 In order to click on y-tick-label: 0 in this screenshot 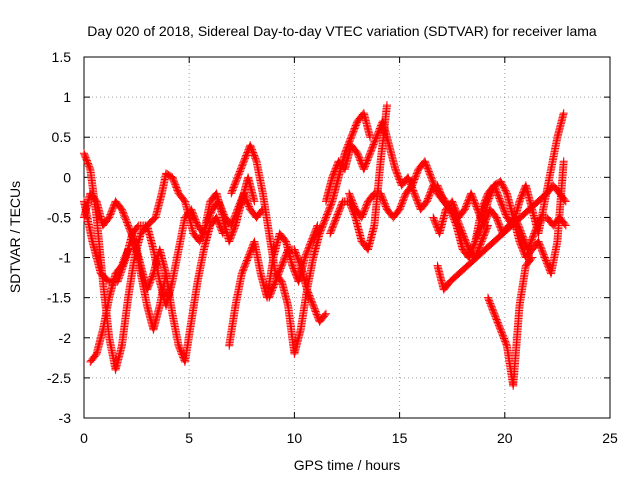, I will do `click(67, 177)`.